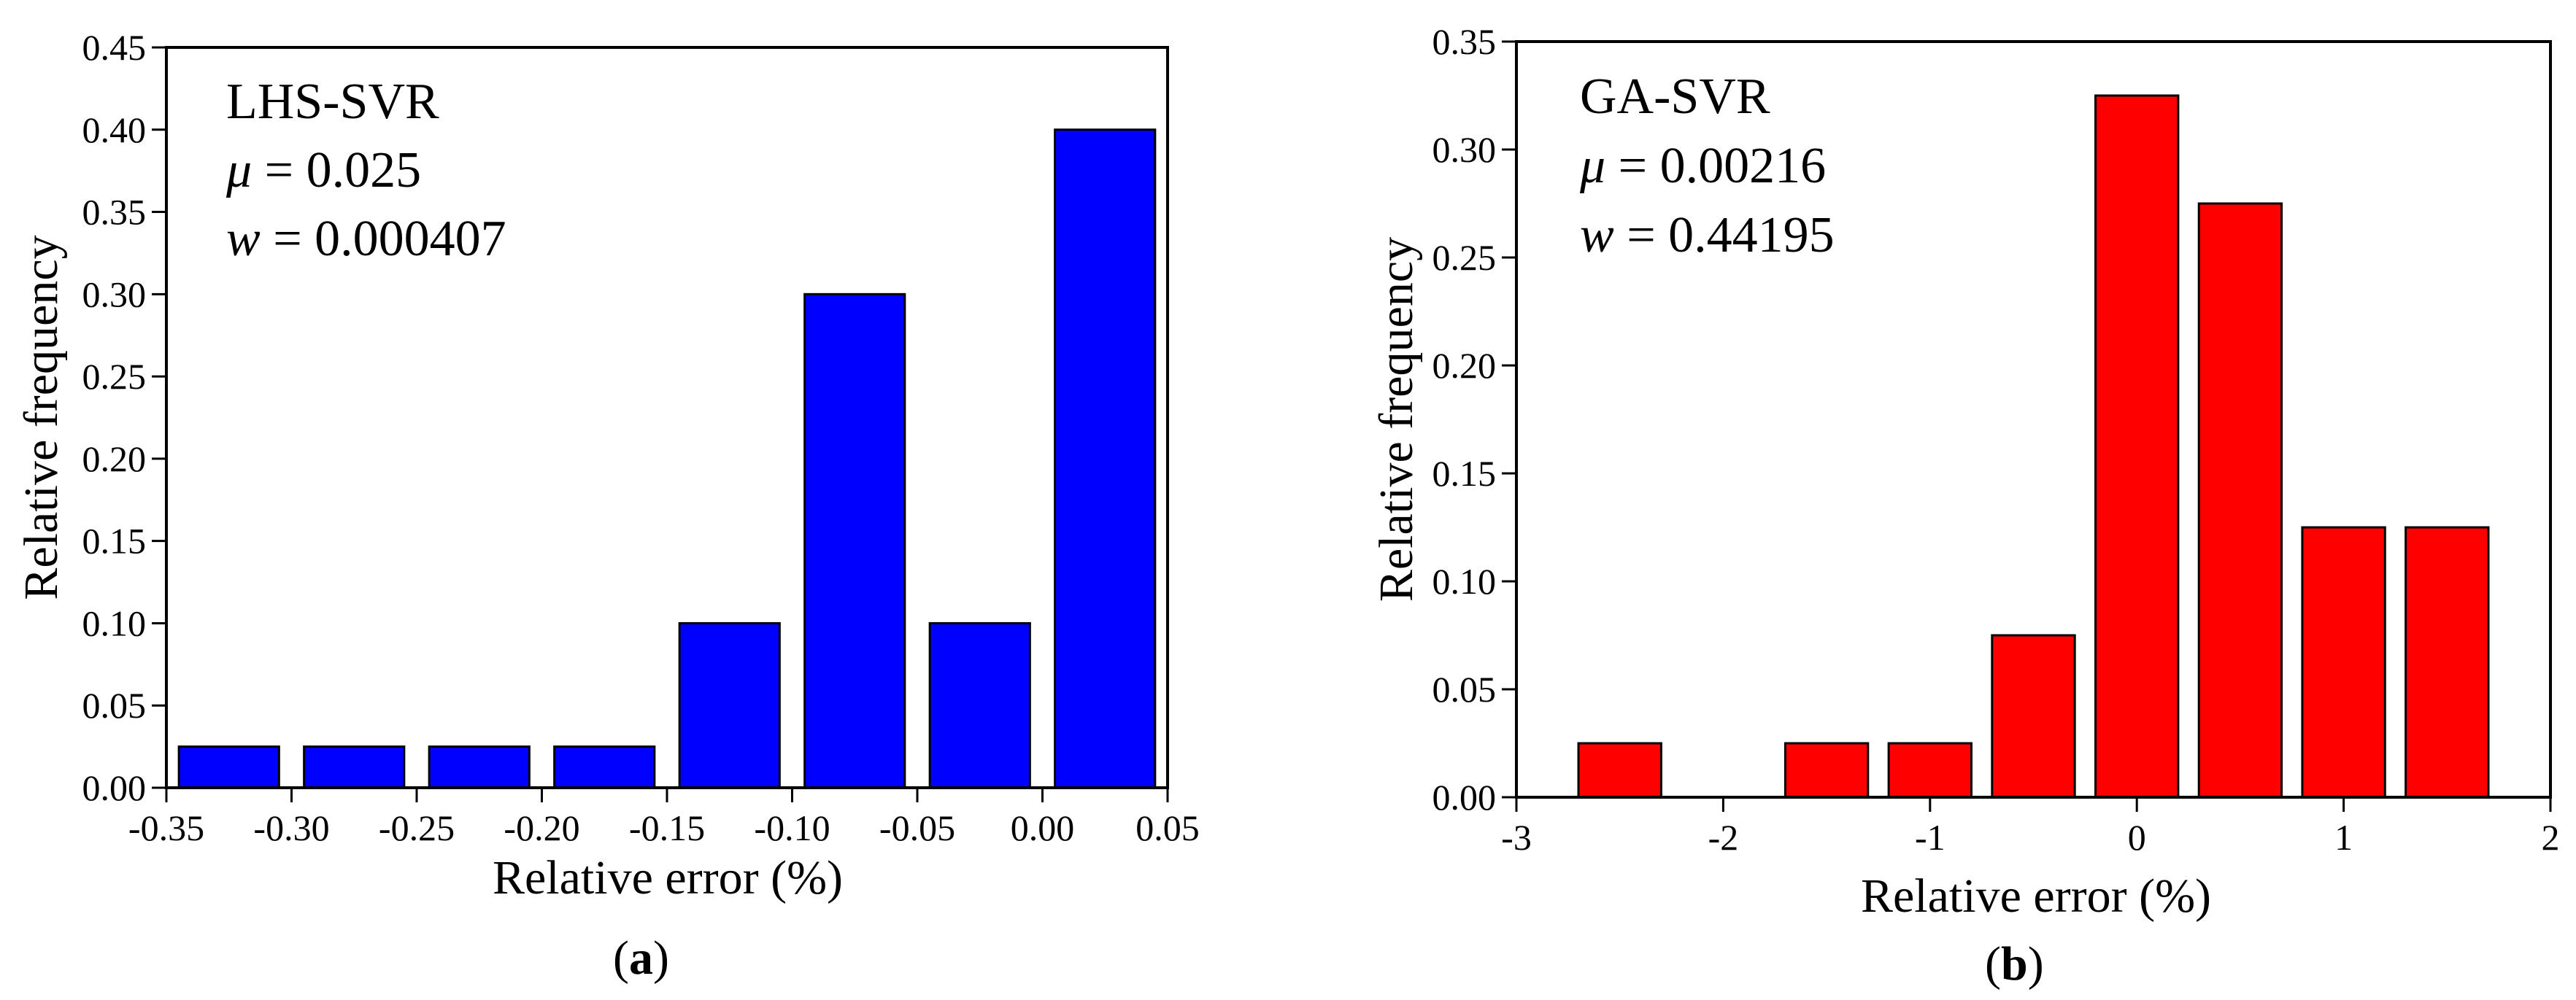 The height and width of the screenshot is (1000, 2576). Describe the element at coordinates (2343, 838) in the screenshot. I see `x-tick-label: 1` at that location.